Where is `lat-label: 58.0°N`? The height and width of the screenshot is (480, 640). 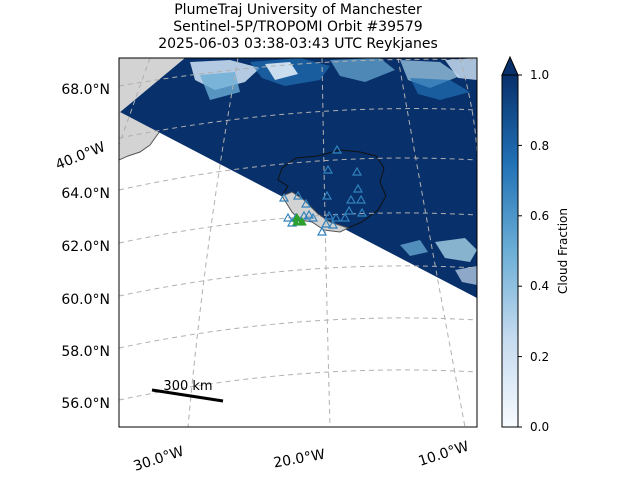
lat-label: 58.0°N is located at coordinates (85, 352).